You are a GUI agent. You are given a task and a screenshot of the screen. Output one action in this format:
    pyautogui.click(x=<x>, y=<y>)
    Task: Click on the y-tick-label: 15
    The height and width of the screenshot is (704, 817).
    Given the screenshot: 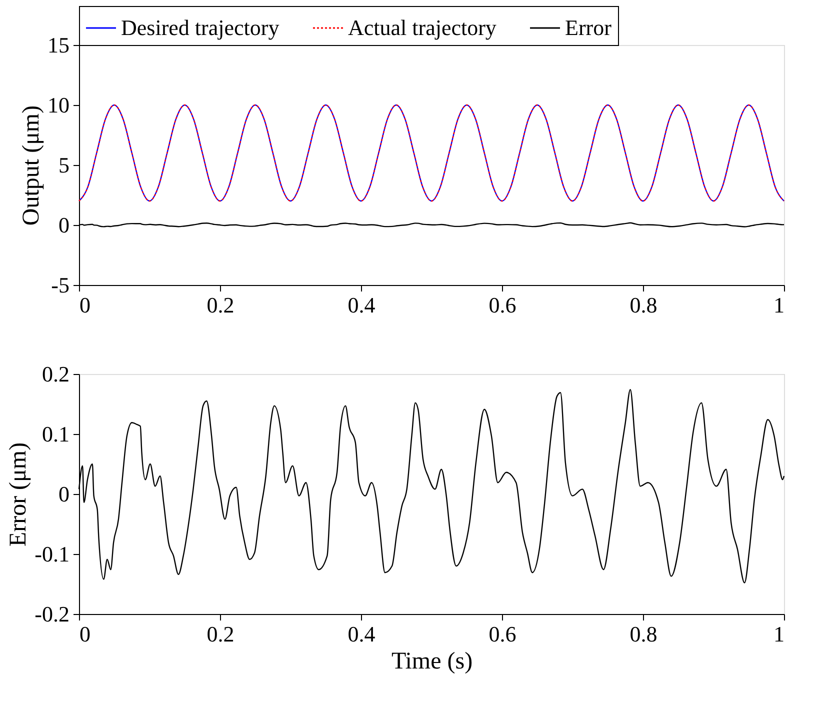 What is the action you would take?
    pyautogui.click(x=59, y=45)
    